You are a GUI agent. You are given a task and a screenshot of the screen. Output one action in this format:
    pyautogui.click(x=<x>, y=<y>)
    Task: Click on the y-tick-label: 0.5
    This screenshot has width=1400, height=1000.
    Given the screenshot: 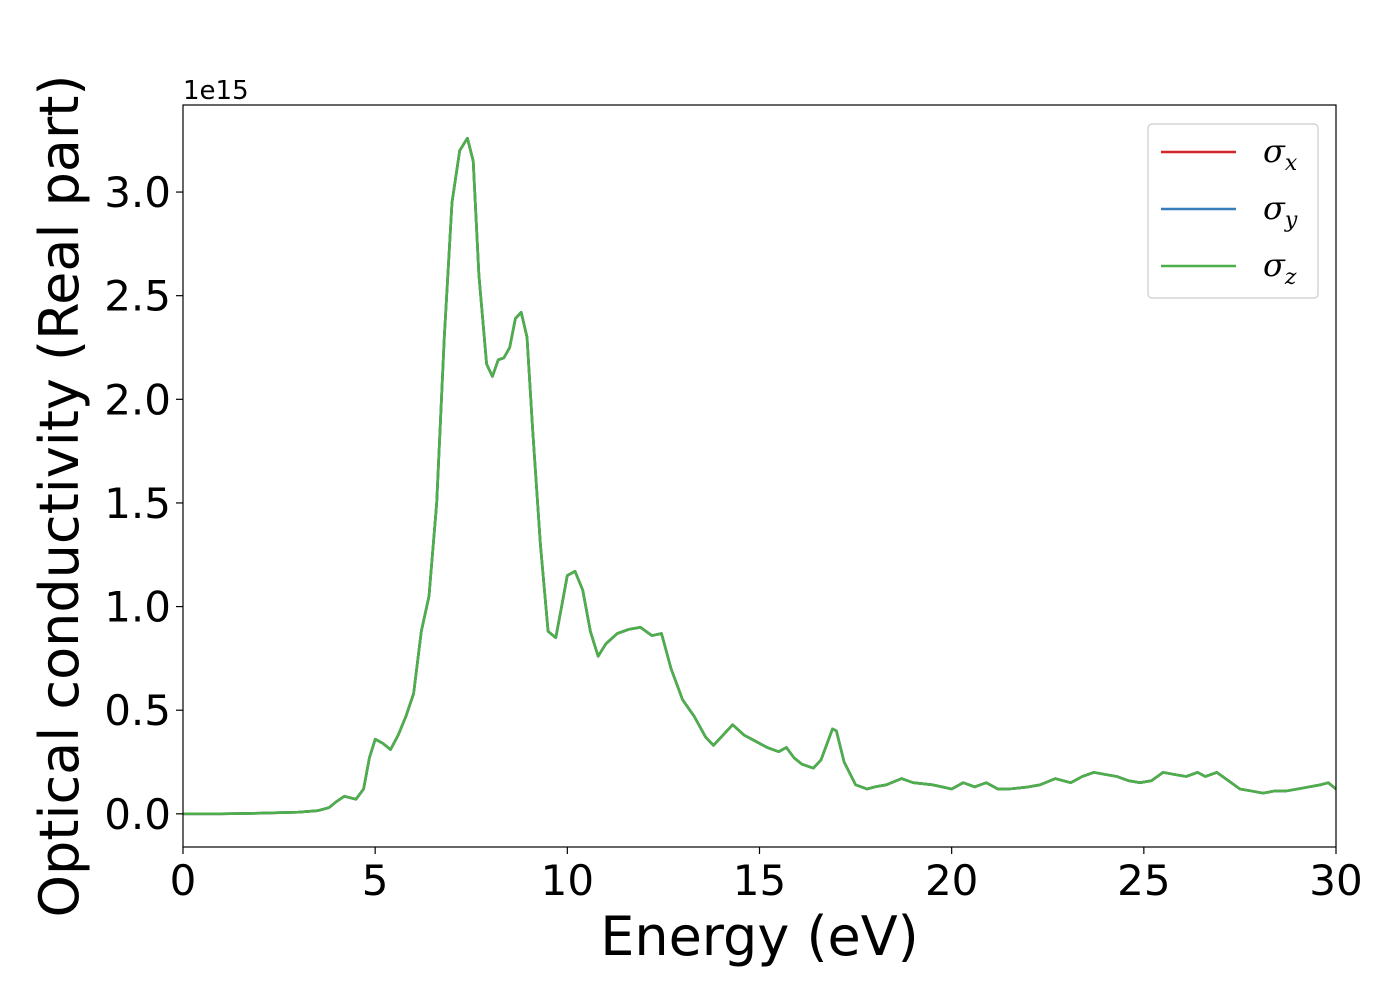 What is the action you would take?
    pyautogui.click(x=137, y=710)
    